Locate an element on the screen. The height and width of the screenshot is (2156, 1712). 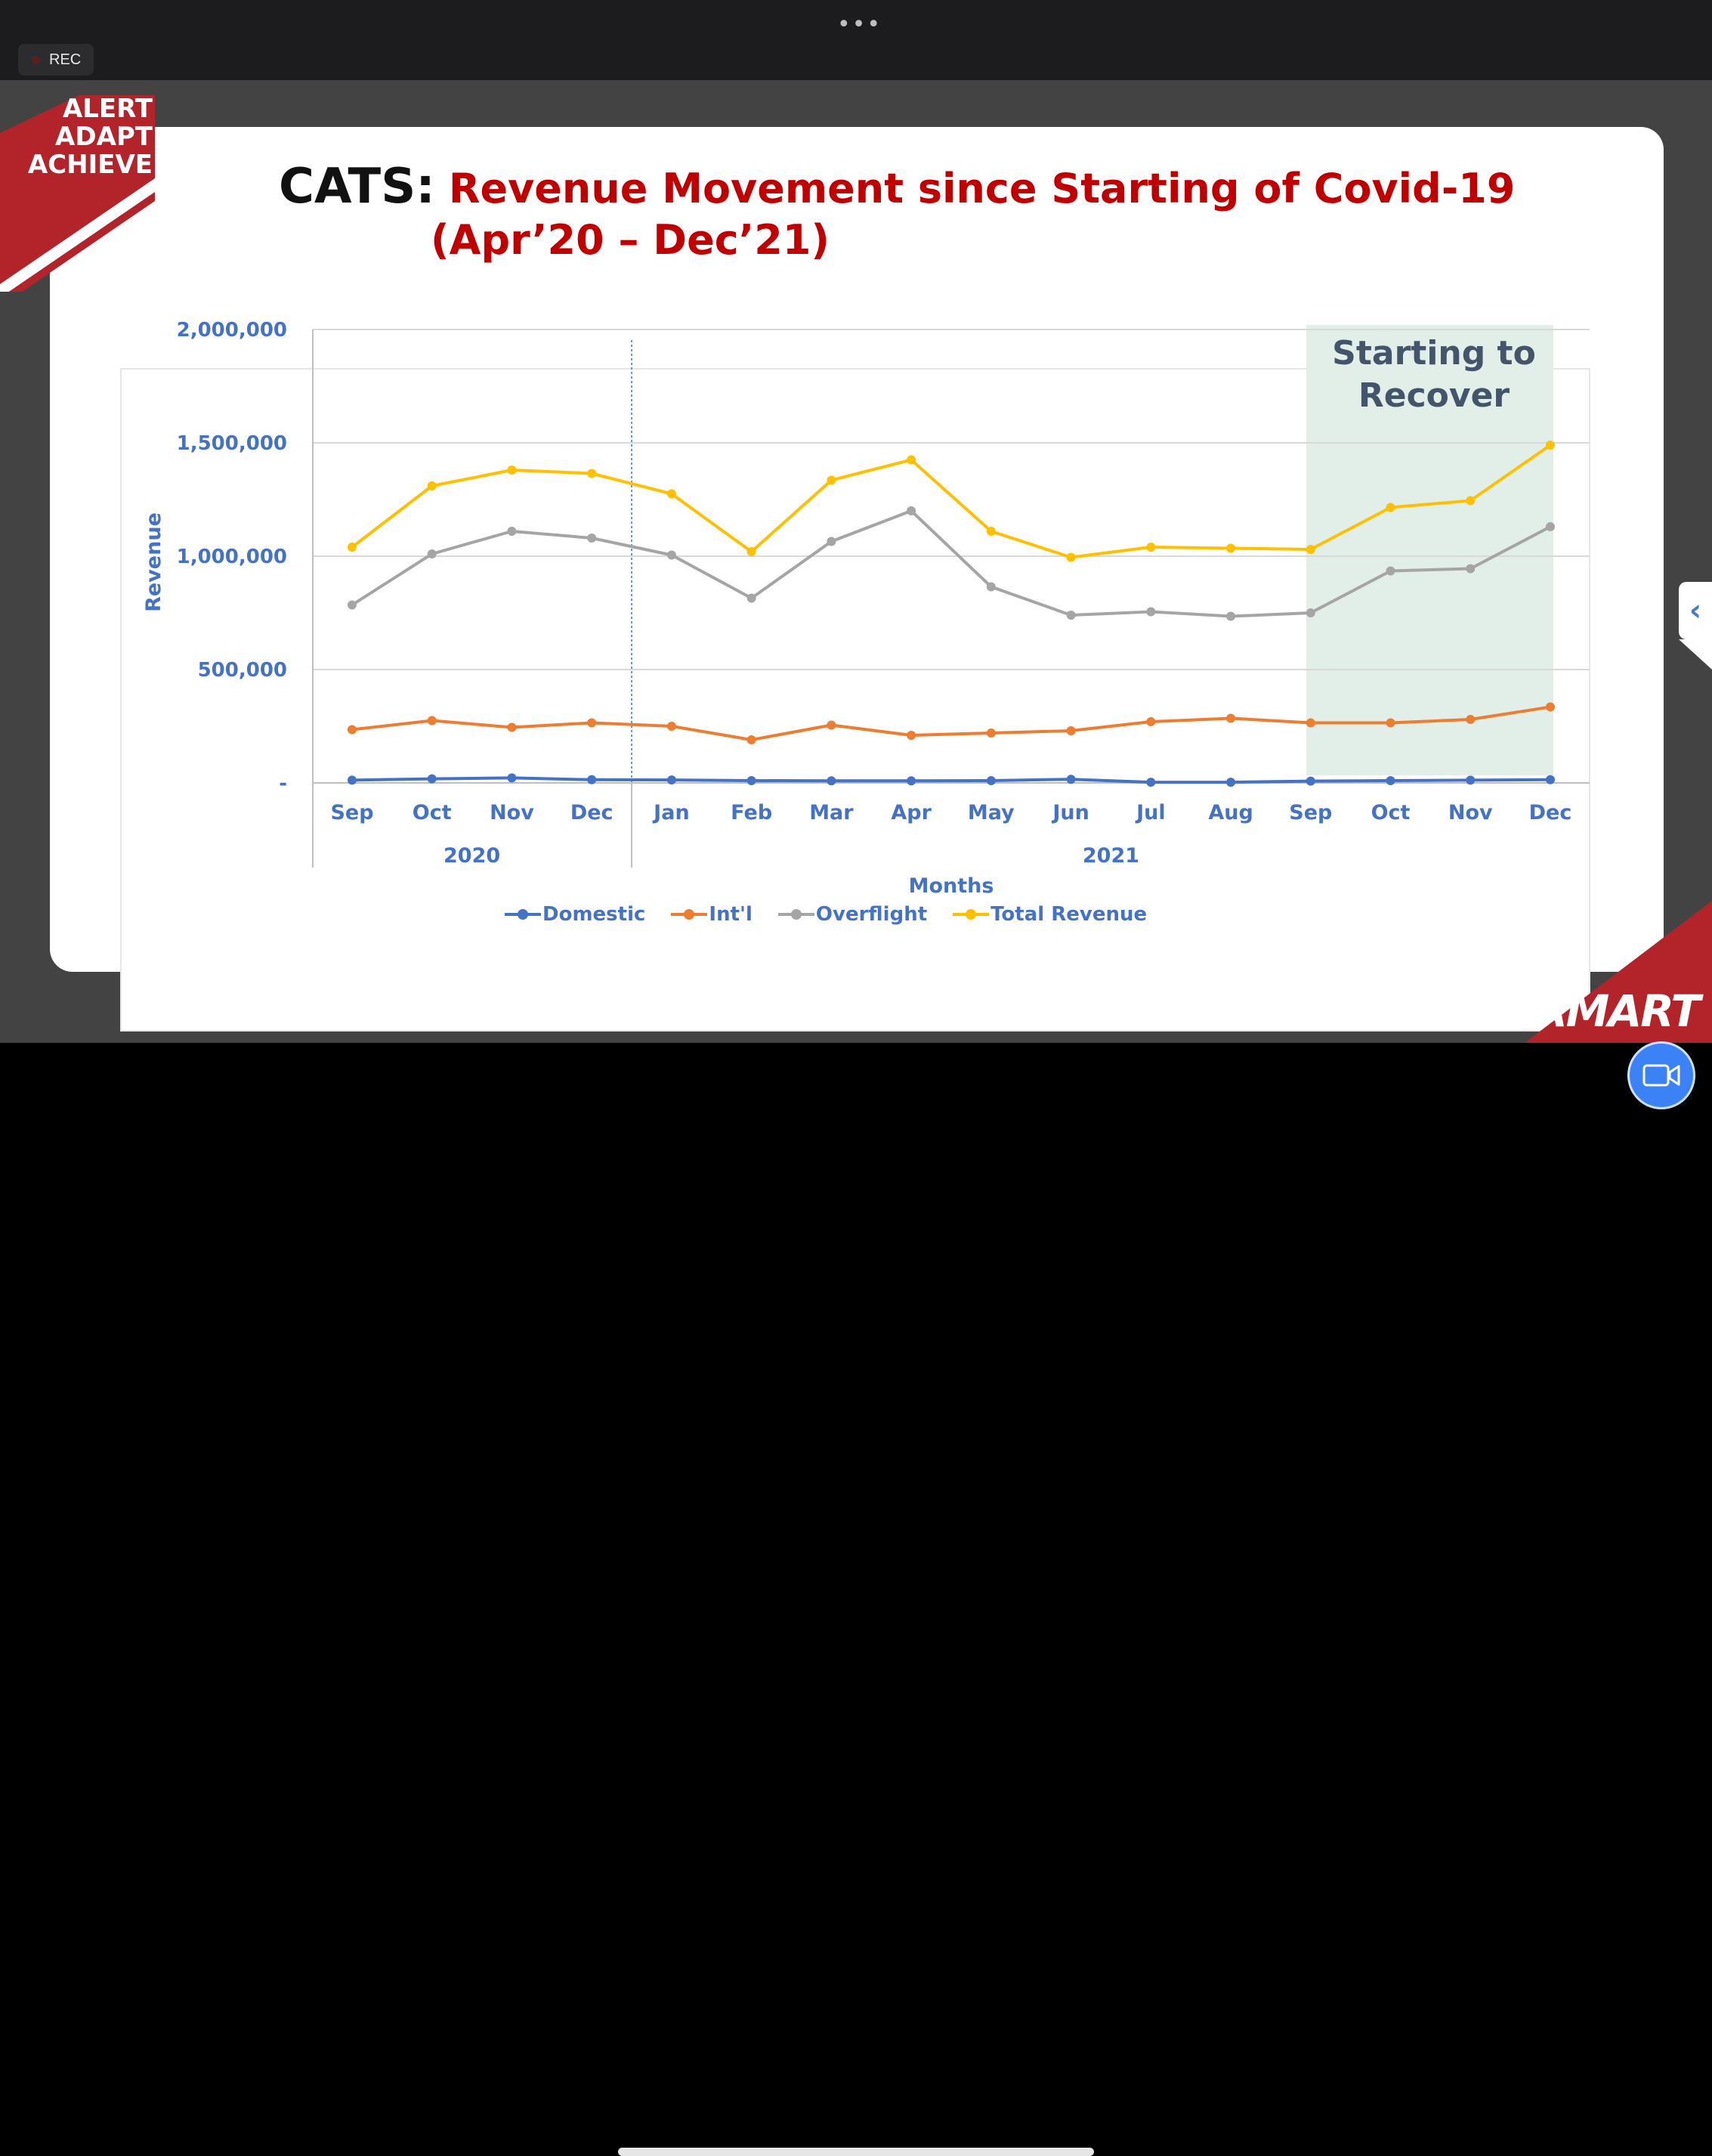
x-tick-label: Mar is located at coordinates (832, 812).